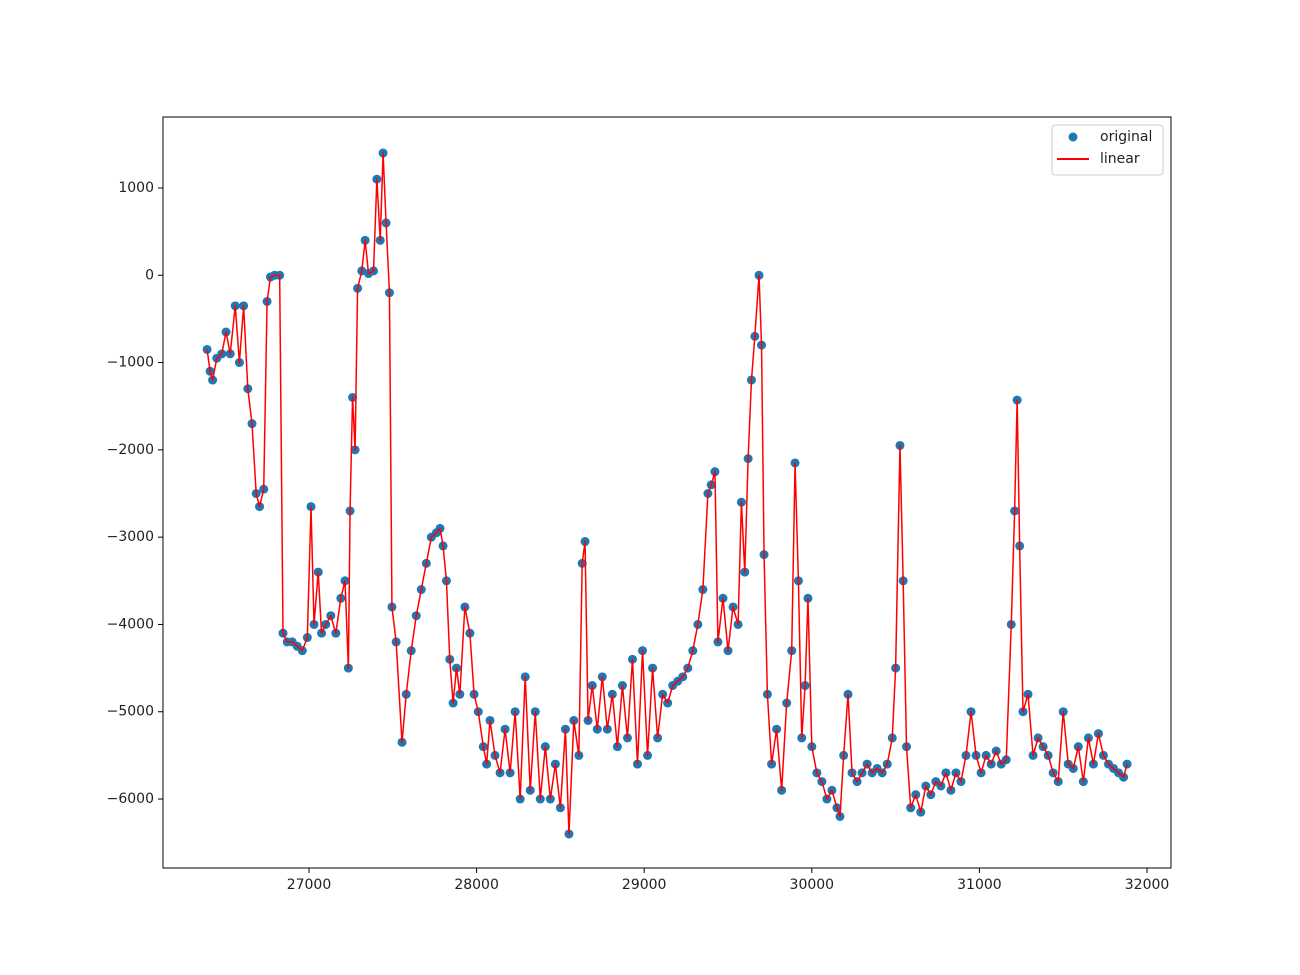 This screenshot has height=975, width=1300. I want to click on y-tick-label: −5000, so click(130, 712).